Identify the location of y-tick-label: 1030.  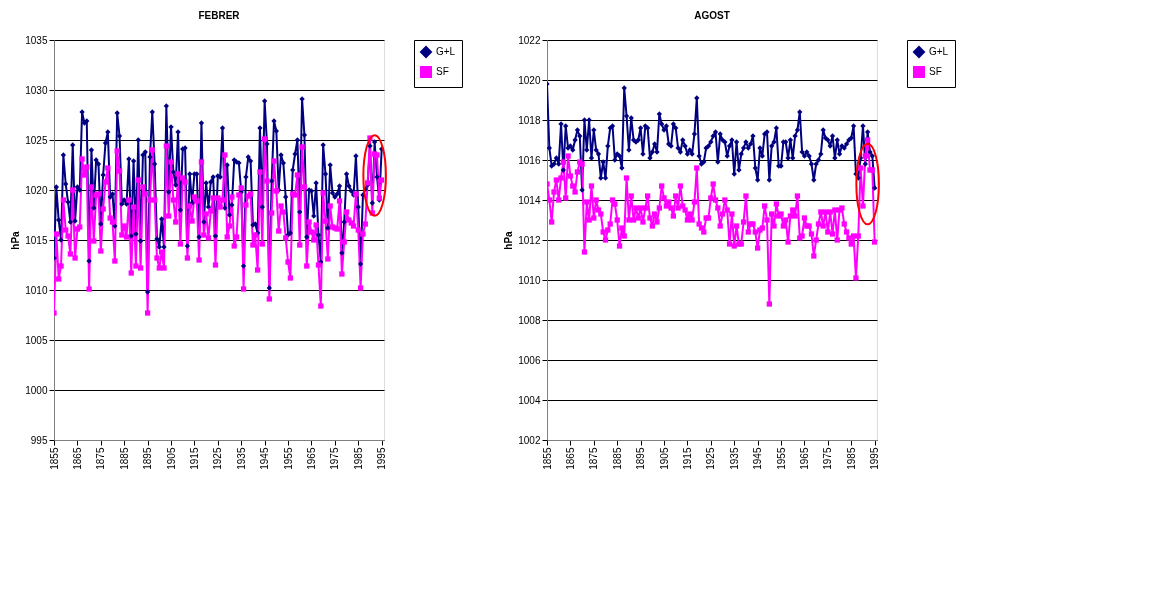
(36, 90).